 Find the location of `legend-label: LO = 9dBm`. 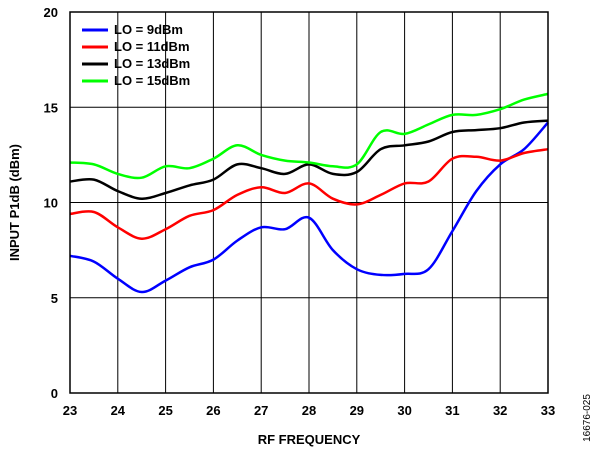

legend-label: LO = 9dBm is located at coordinates (148, 29).